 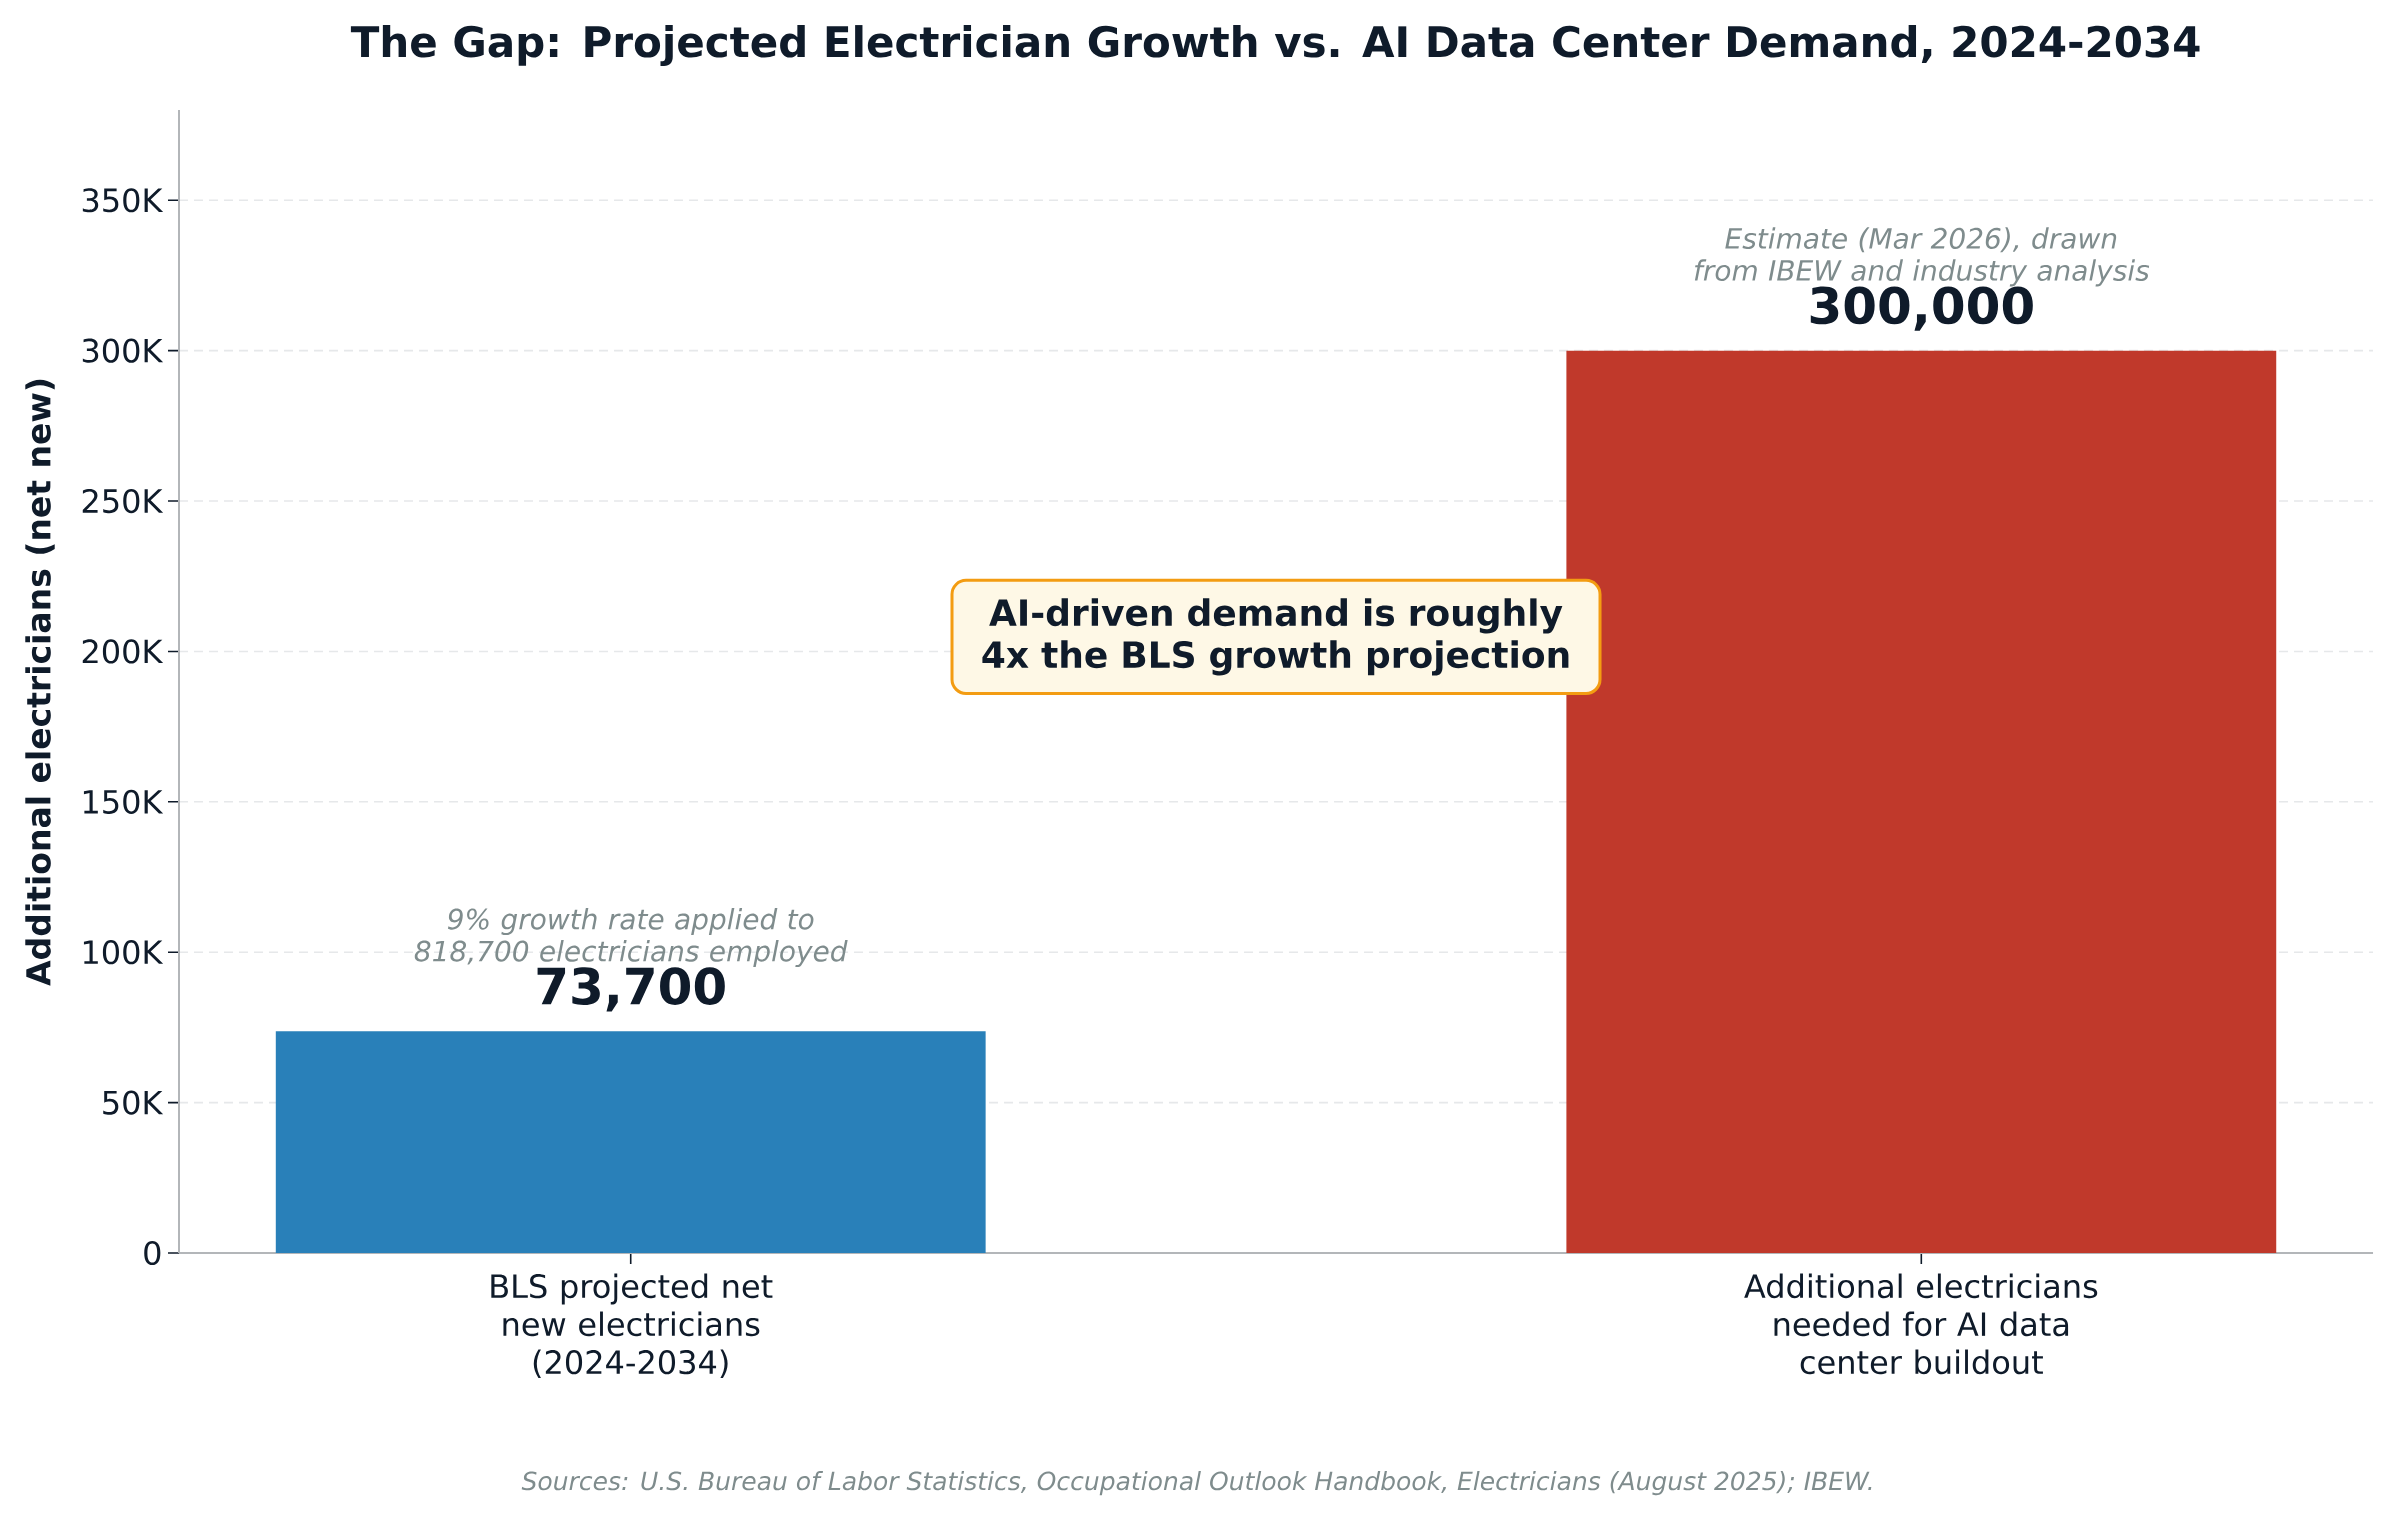 What do you see at coordinates (1921, 308) in the screenshot?
I see `data-label: 300,000` at bounding box center [1921, 308].